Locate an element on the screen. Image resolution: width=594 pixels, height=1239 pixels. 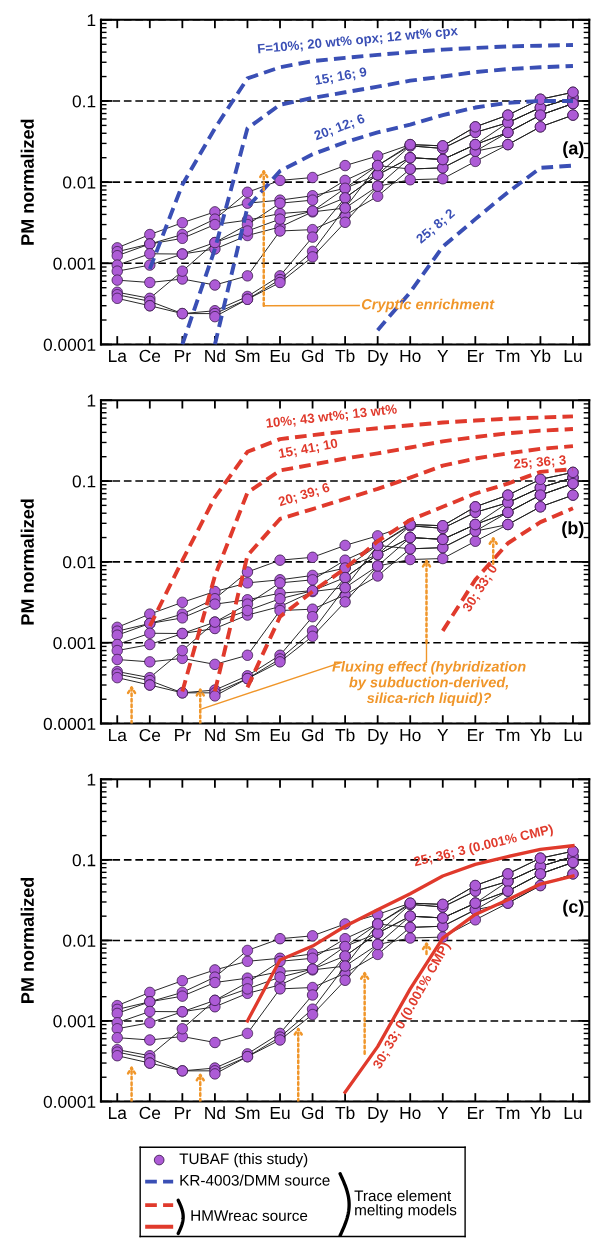
text: 20; 39; 6 is located at coordinates (304, 495).